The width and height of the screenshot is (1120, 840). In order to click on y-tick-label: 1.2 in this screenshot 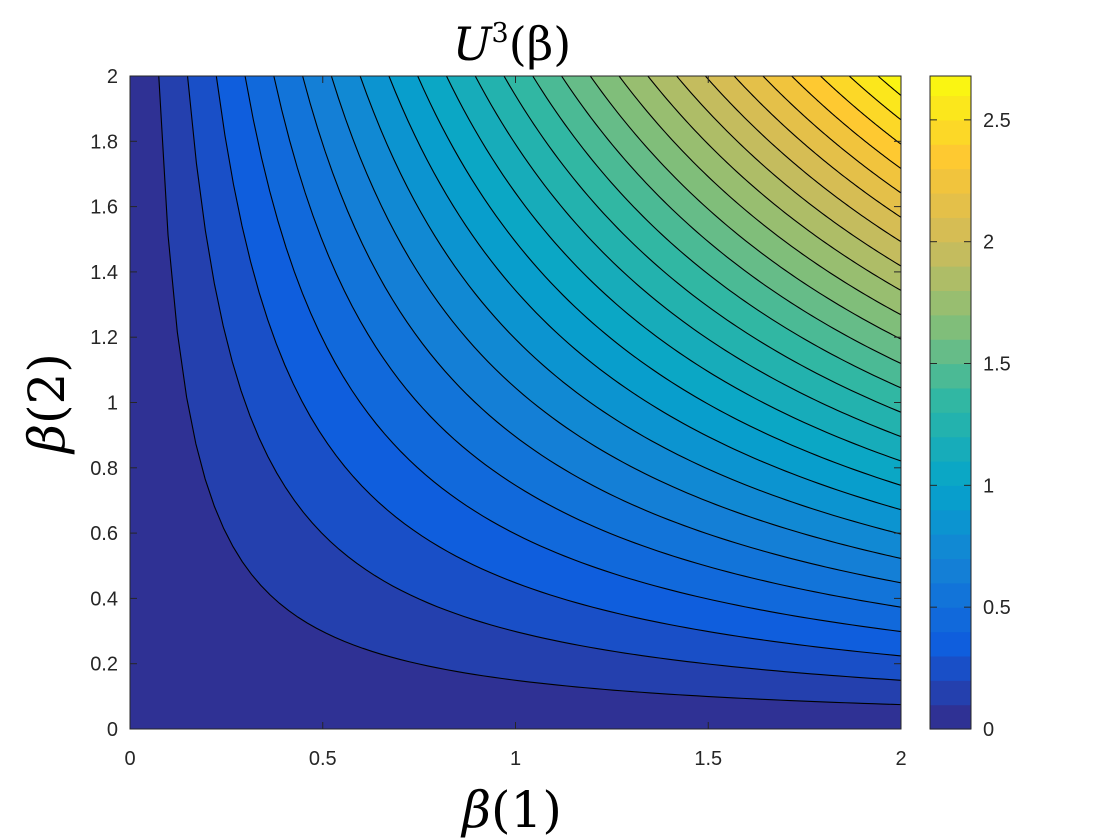, I will do `click(104, 338)`.